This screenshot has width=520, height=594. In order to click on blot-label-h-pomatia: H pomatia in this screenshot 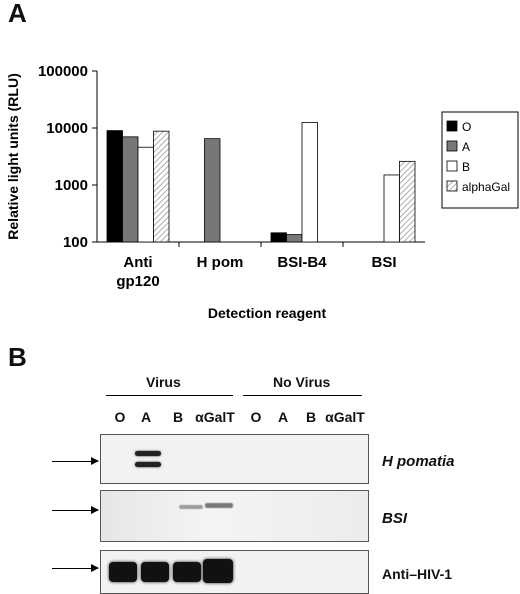, I will do `click(418, 461)`.